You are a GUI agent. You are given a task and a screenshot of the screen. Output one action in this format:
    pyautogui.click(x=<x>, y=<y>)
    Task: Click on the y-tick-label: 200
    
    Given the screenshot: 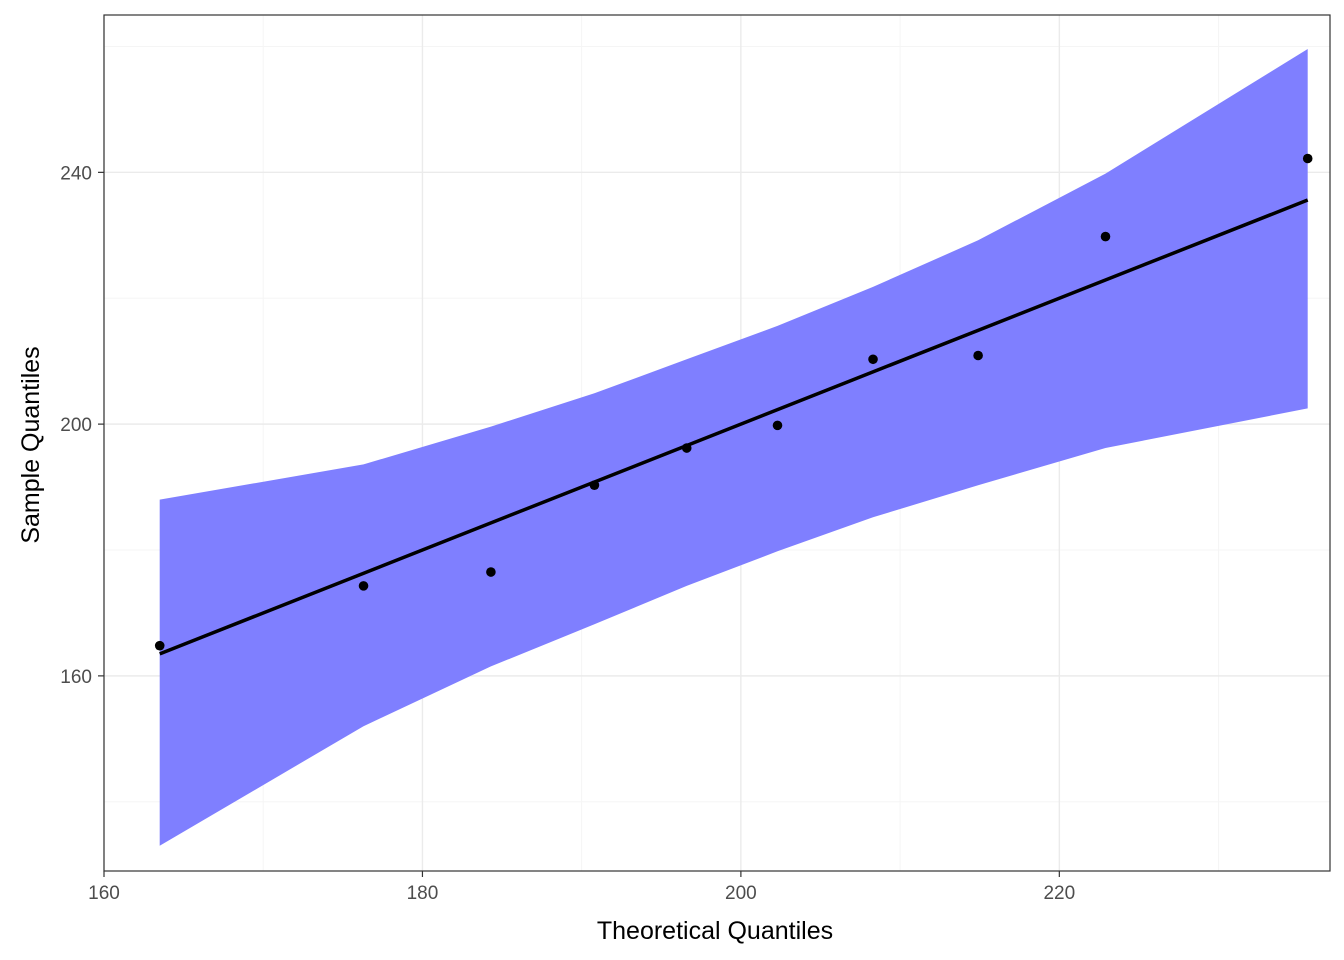 What is the action you would take?
    pyautogui.click(x=76, y=425)
    